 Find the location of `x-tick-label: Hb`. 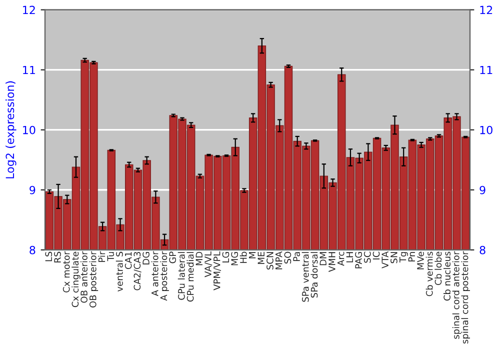

x-tick-label: Hb is located at coordinates (243, 257).